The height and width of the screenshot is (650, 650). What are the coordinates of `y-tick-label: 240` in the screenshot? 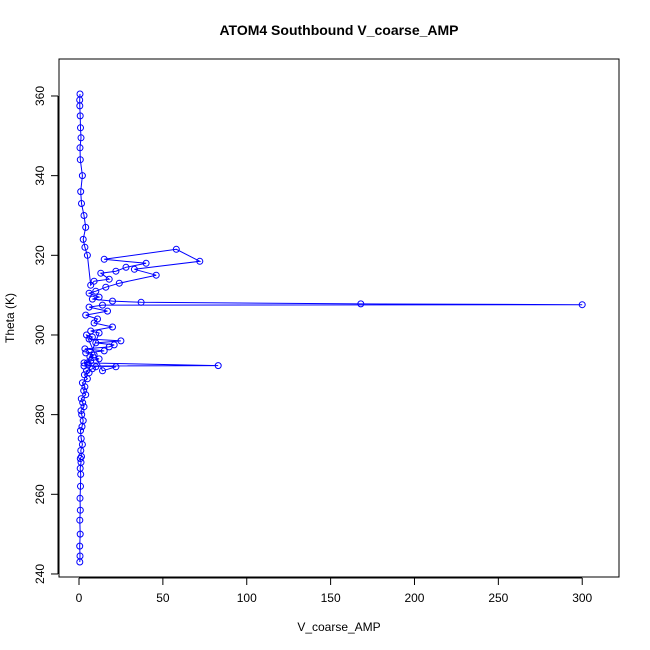 It's located at (40, 574).